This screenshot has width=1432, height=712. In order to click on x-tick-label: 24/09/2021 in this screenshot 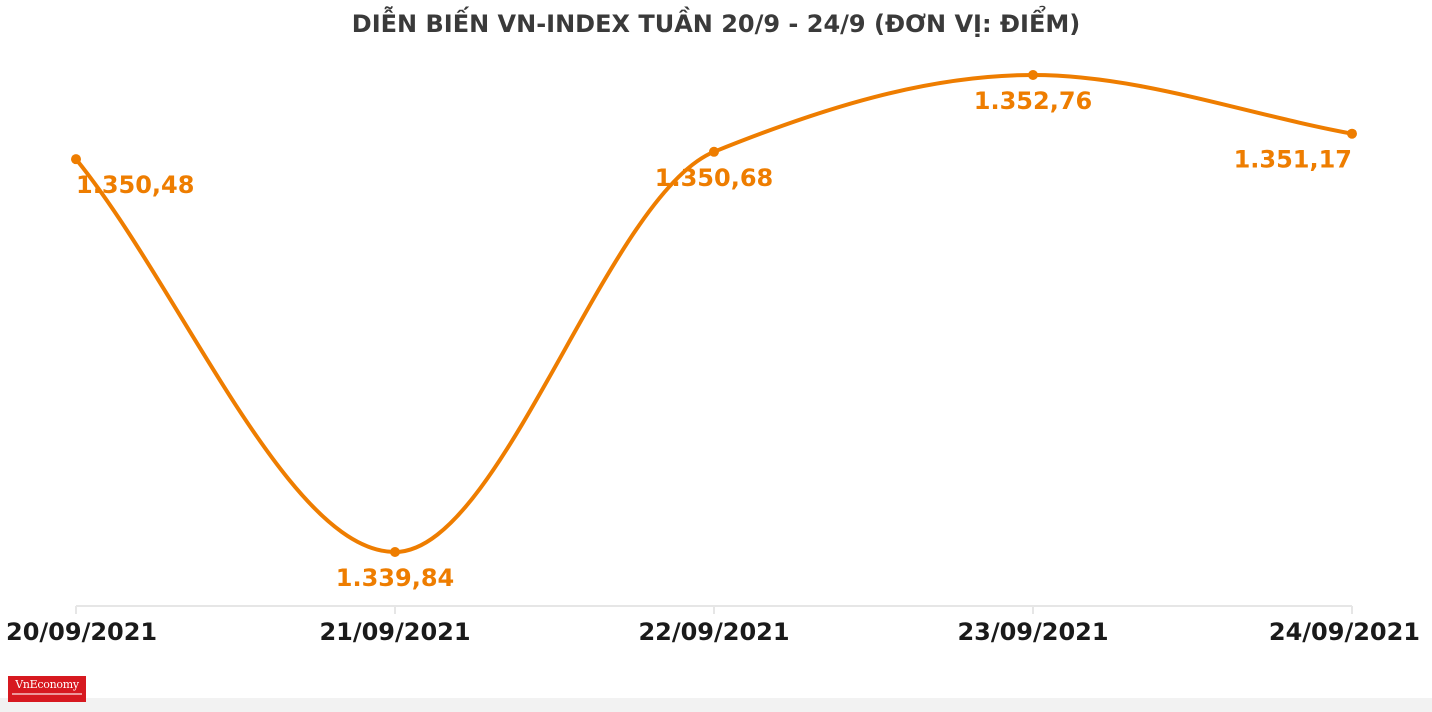, I will do `click(1344, 632)`.